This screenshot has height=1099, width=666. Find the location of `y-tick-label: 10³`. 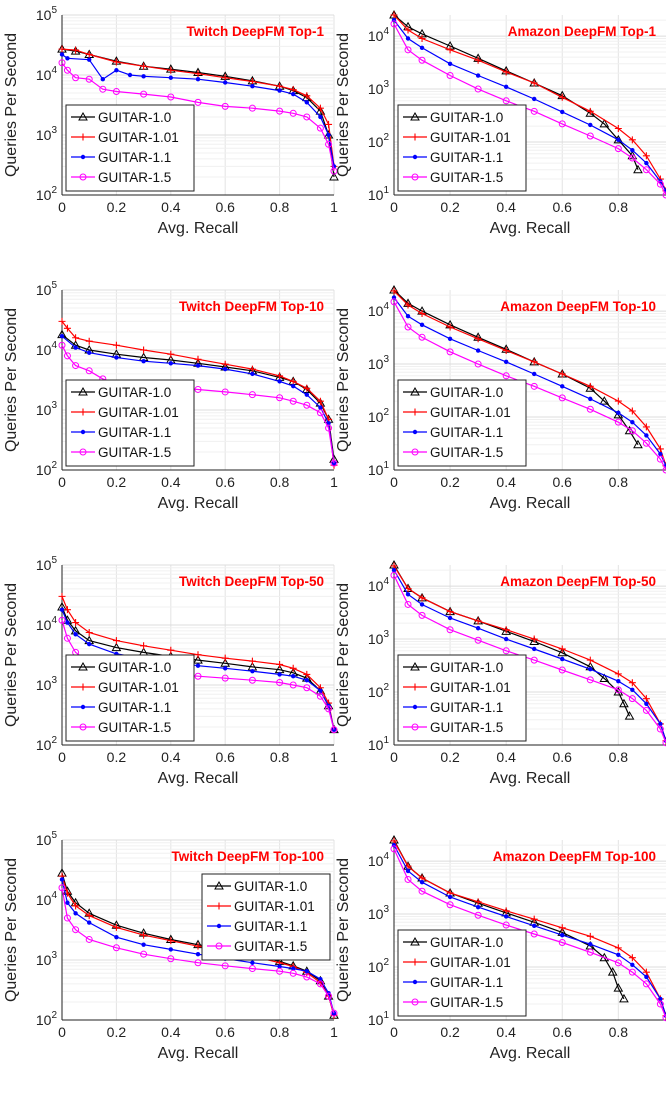

y-tick-label: 10³ is located at coordinates (47, 959).